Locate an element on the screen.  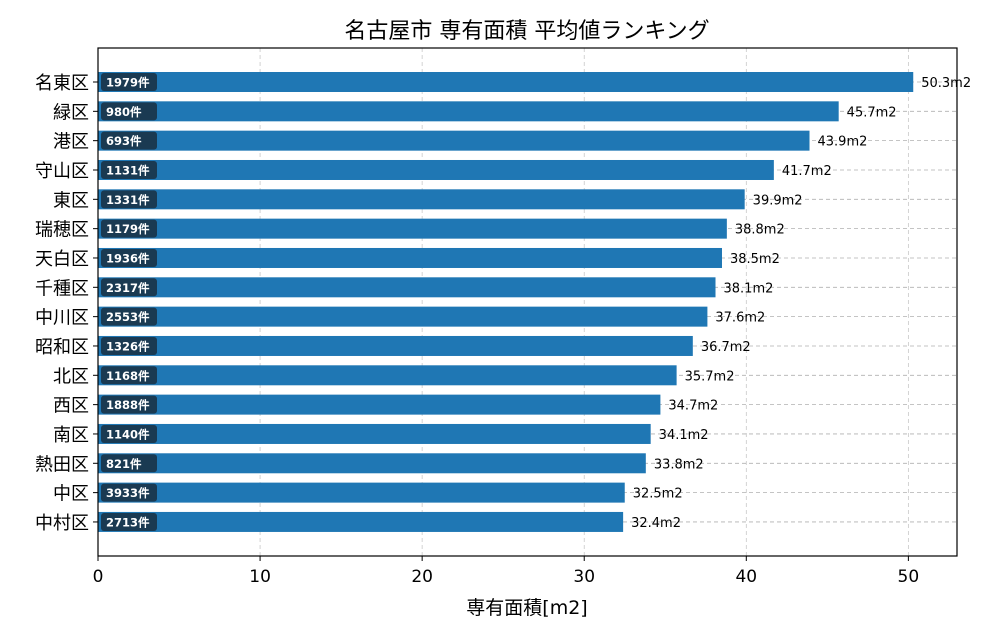
chart-title: 名古屋市 専有面積 平均値ランキング is located at coordinates (526, 31).